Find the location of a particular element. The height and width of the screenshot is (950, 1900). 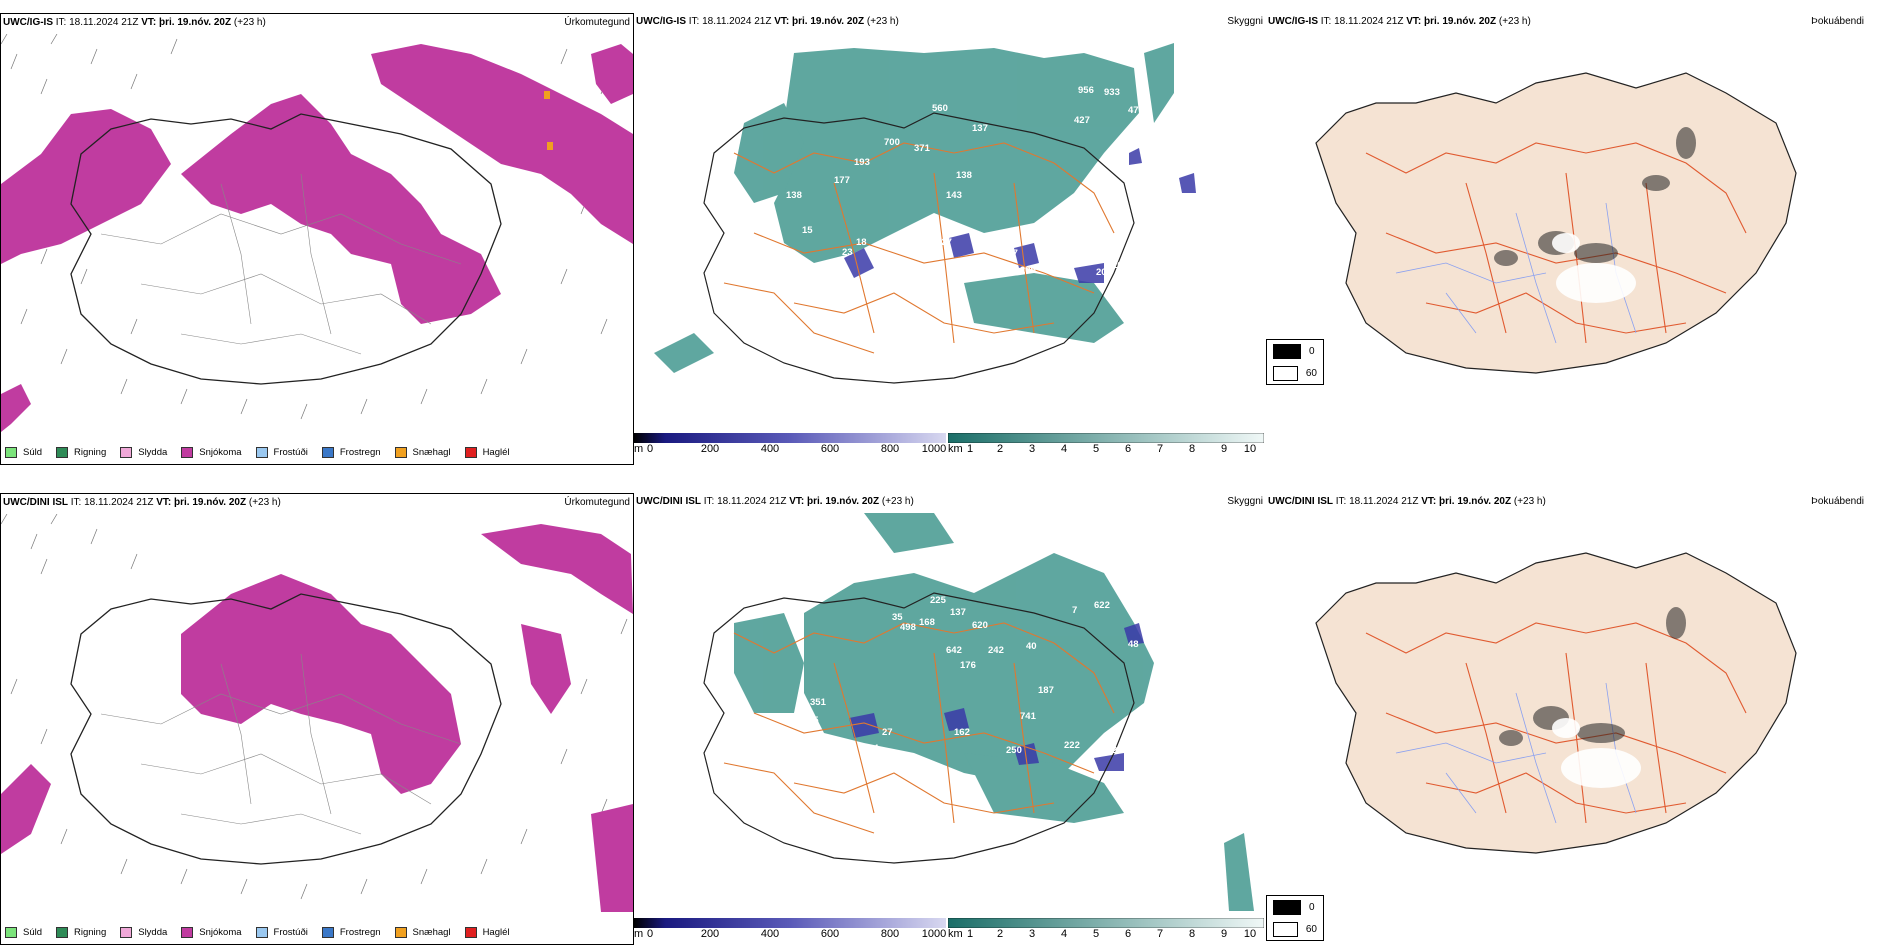

visibility-label: 48 is located at coordinates (1133, 644).